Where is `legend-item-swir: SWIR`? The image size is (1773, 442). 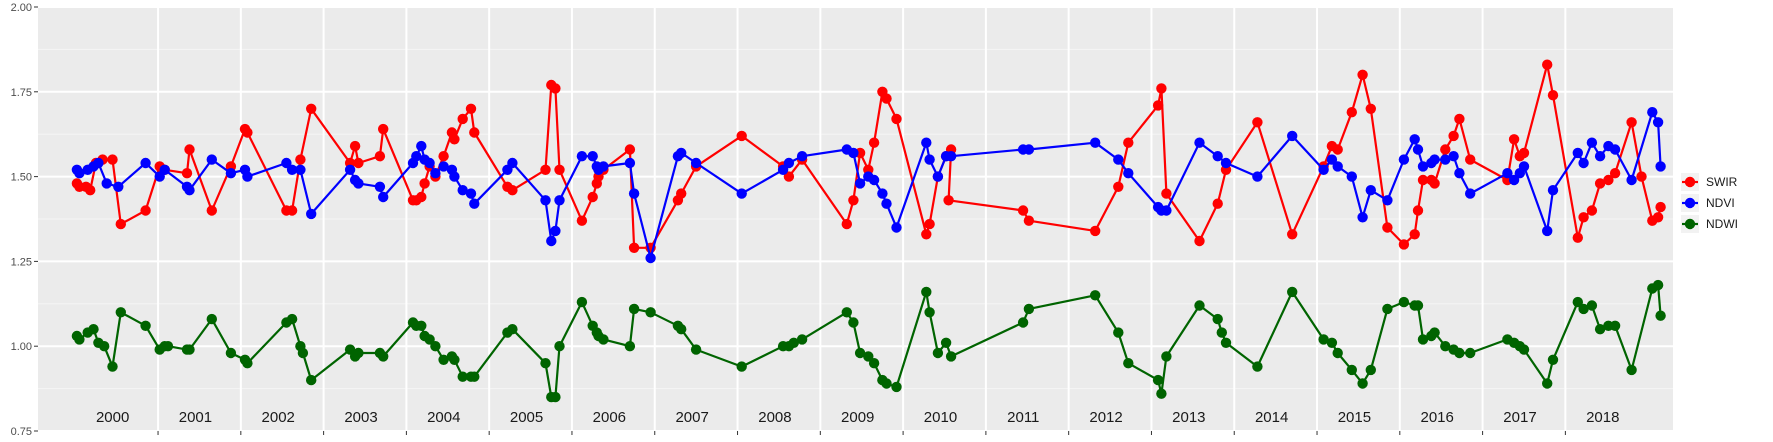 legend-item-swir: SWIR is located at coordinates (1709, 182).